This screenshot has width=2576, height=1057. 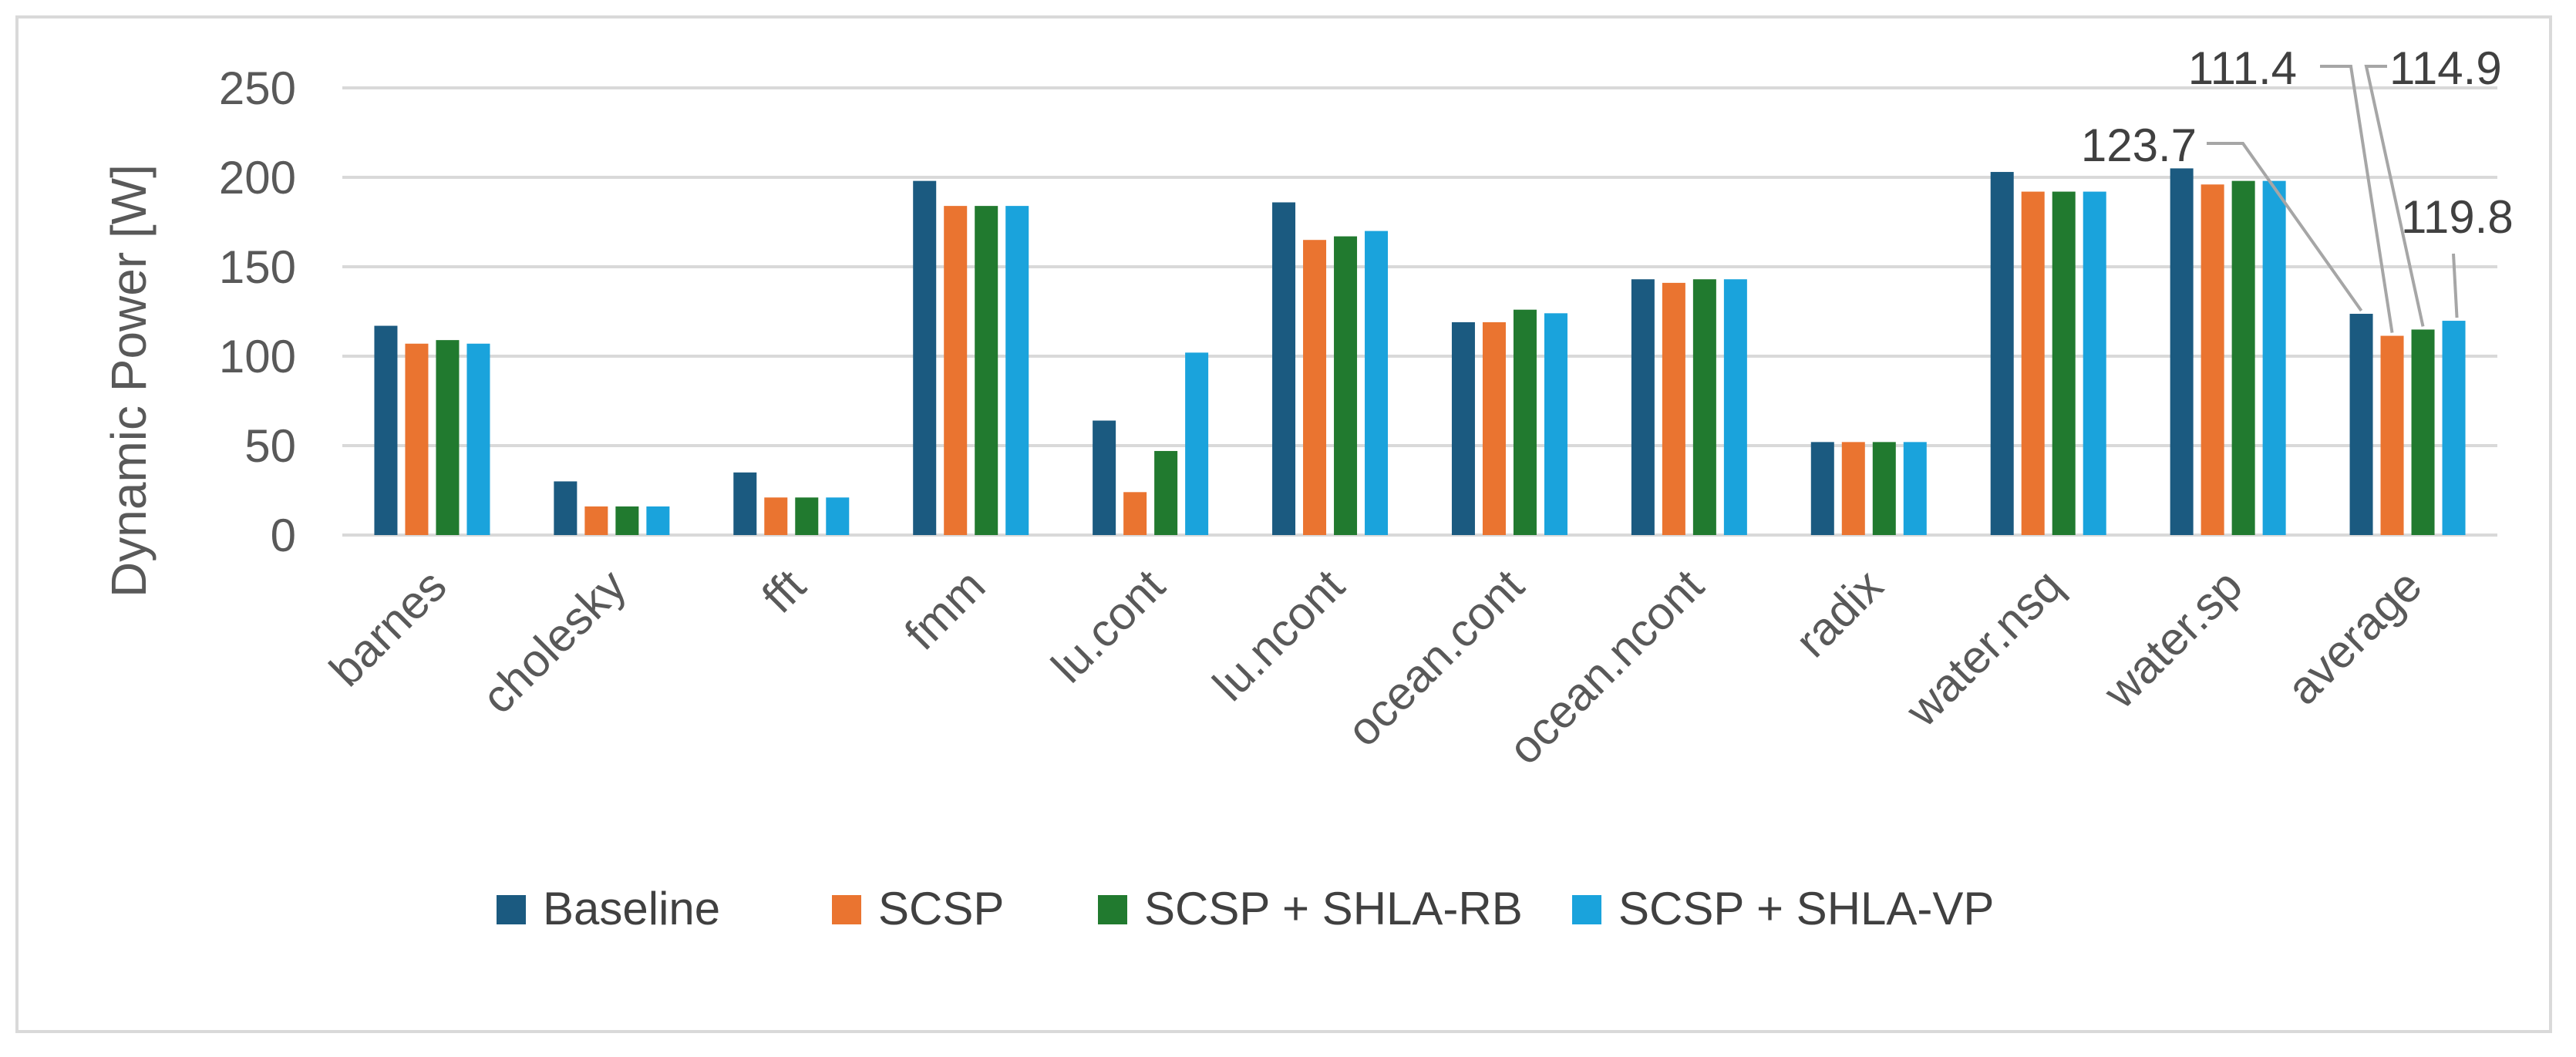 What do you see at coordinates (784, 591) in the screenshot?
I see `x-category-label: fft` at bounding box center [784, 591].